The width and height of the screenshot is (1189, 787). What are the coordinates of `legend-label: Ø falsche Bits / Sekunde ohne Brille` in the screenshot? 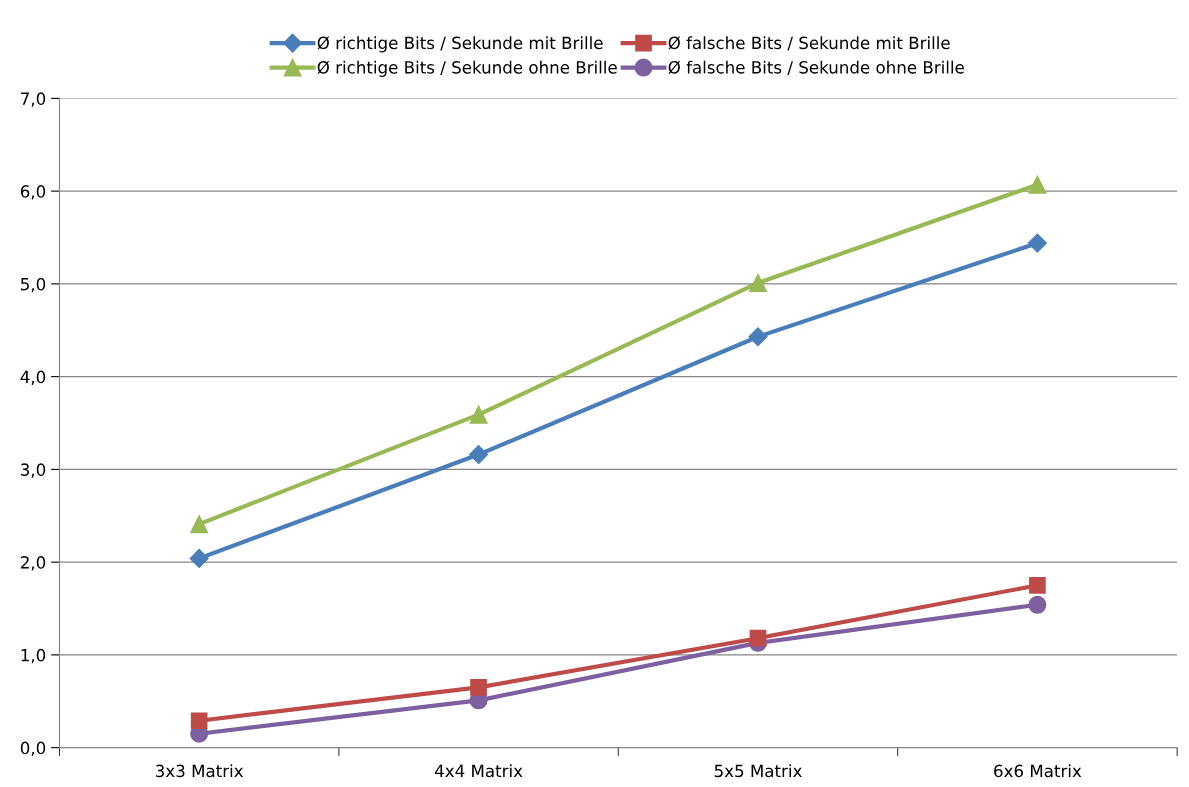 It's located at (816, 67).